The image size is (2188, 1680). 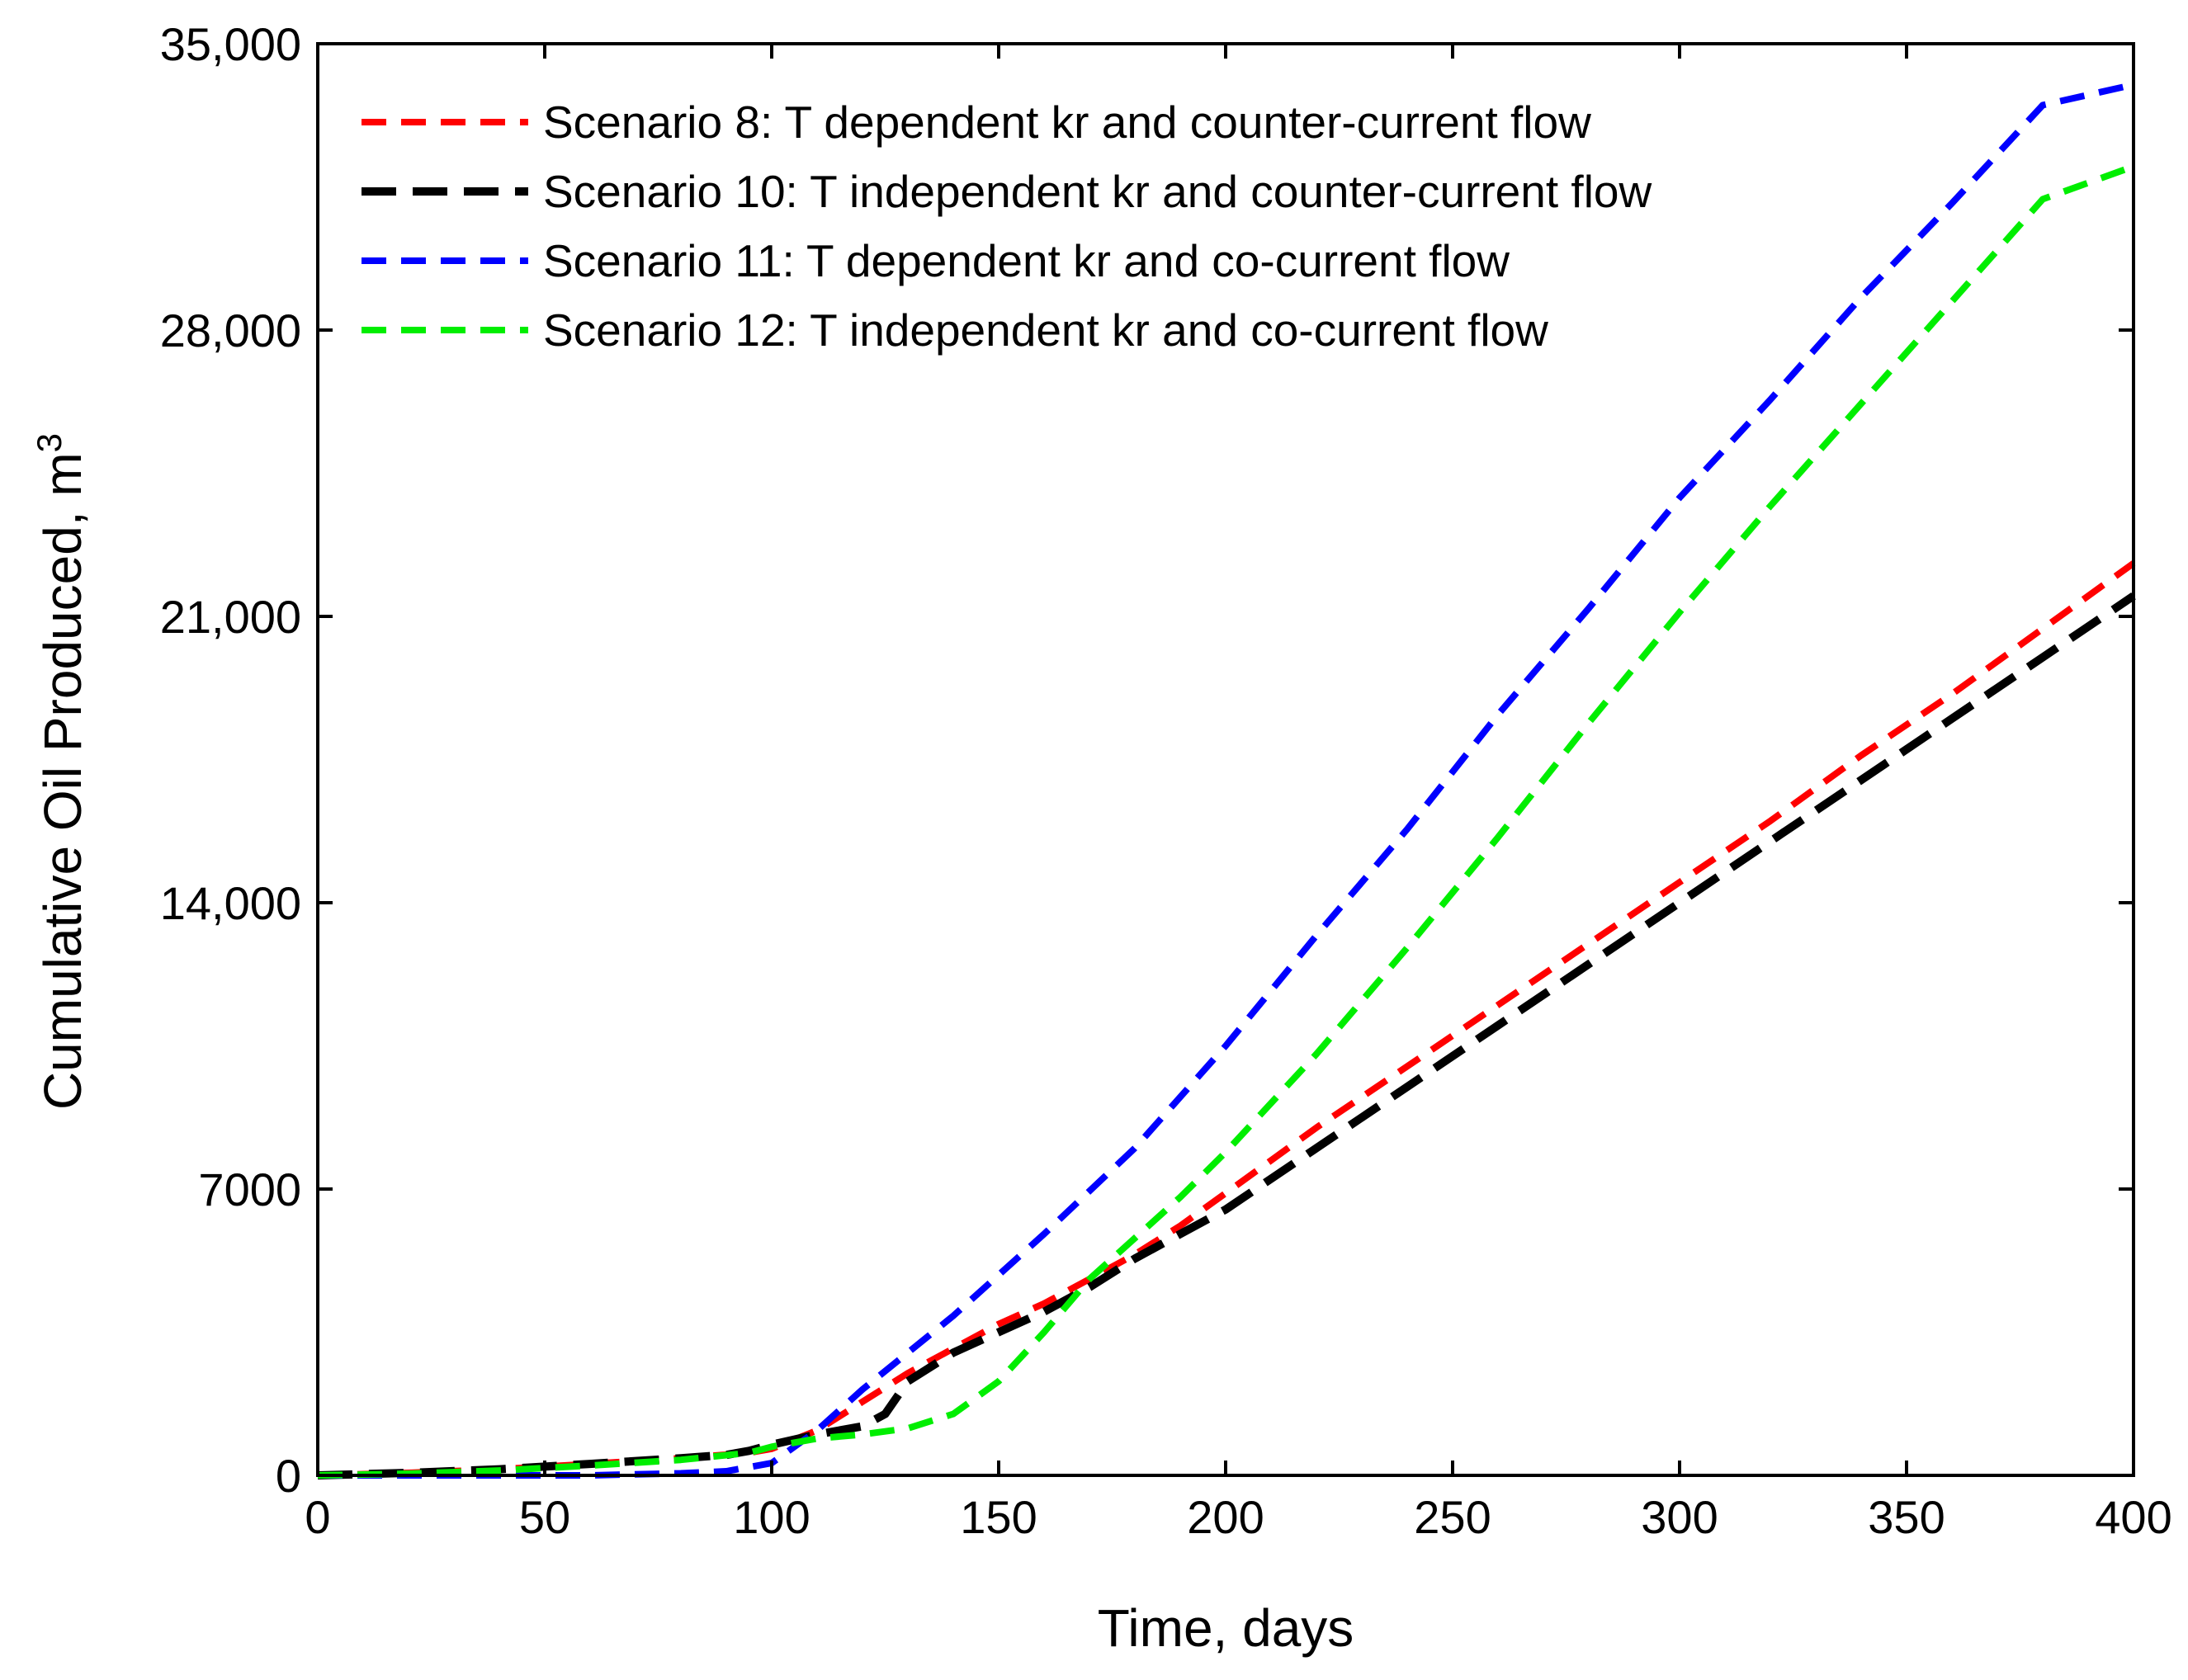 What do you see at coordinates (2133, 1517) in the screenshot?
I see `x-tick-label: 400` at bounding box center [2133, 1517].